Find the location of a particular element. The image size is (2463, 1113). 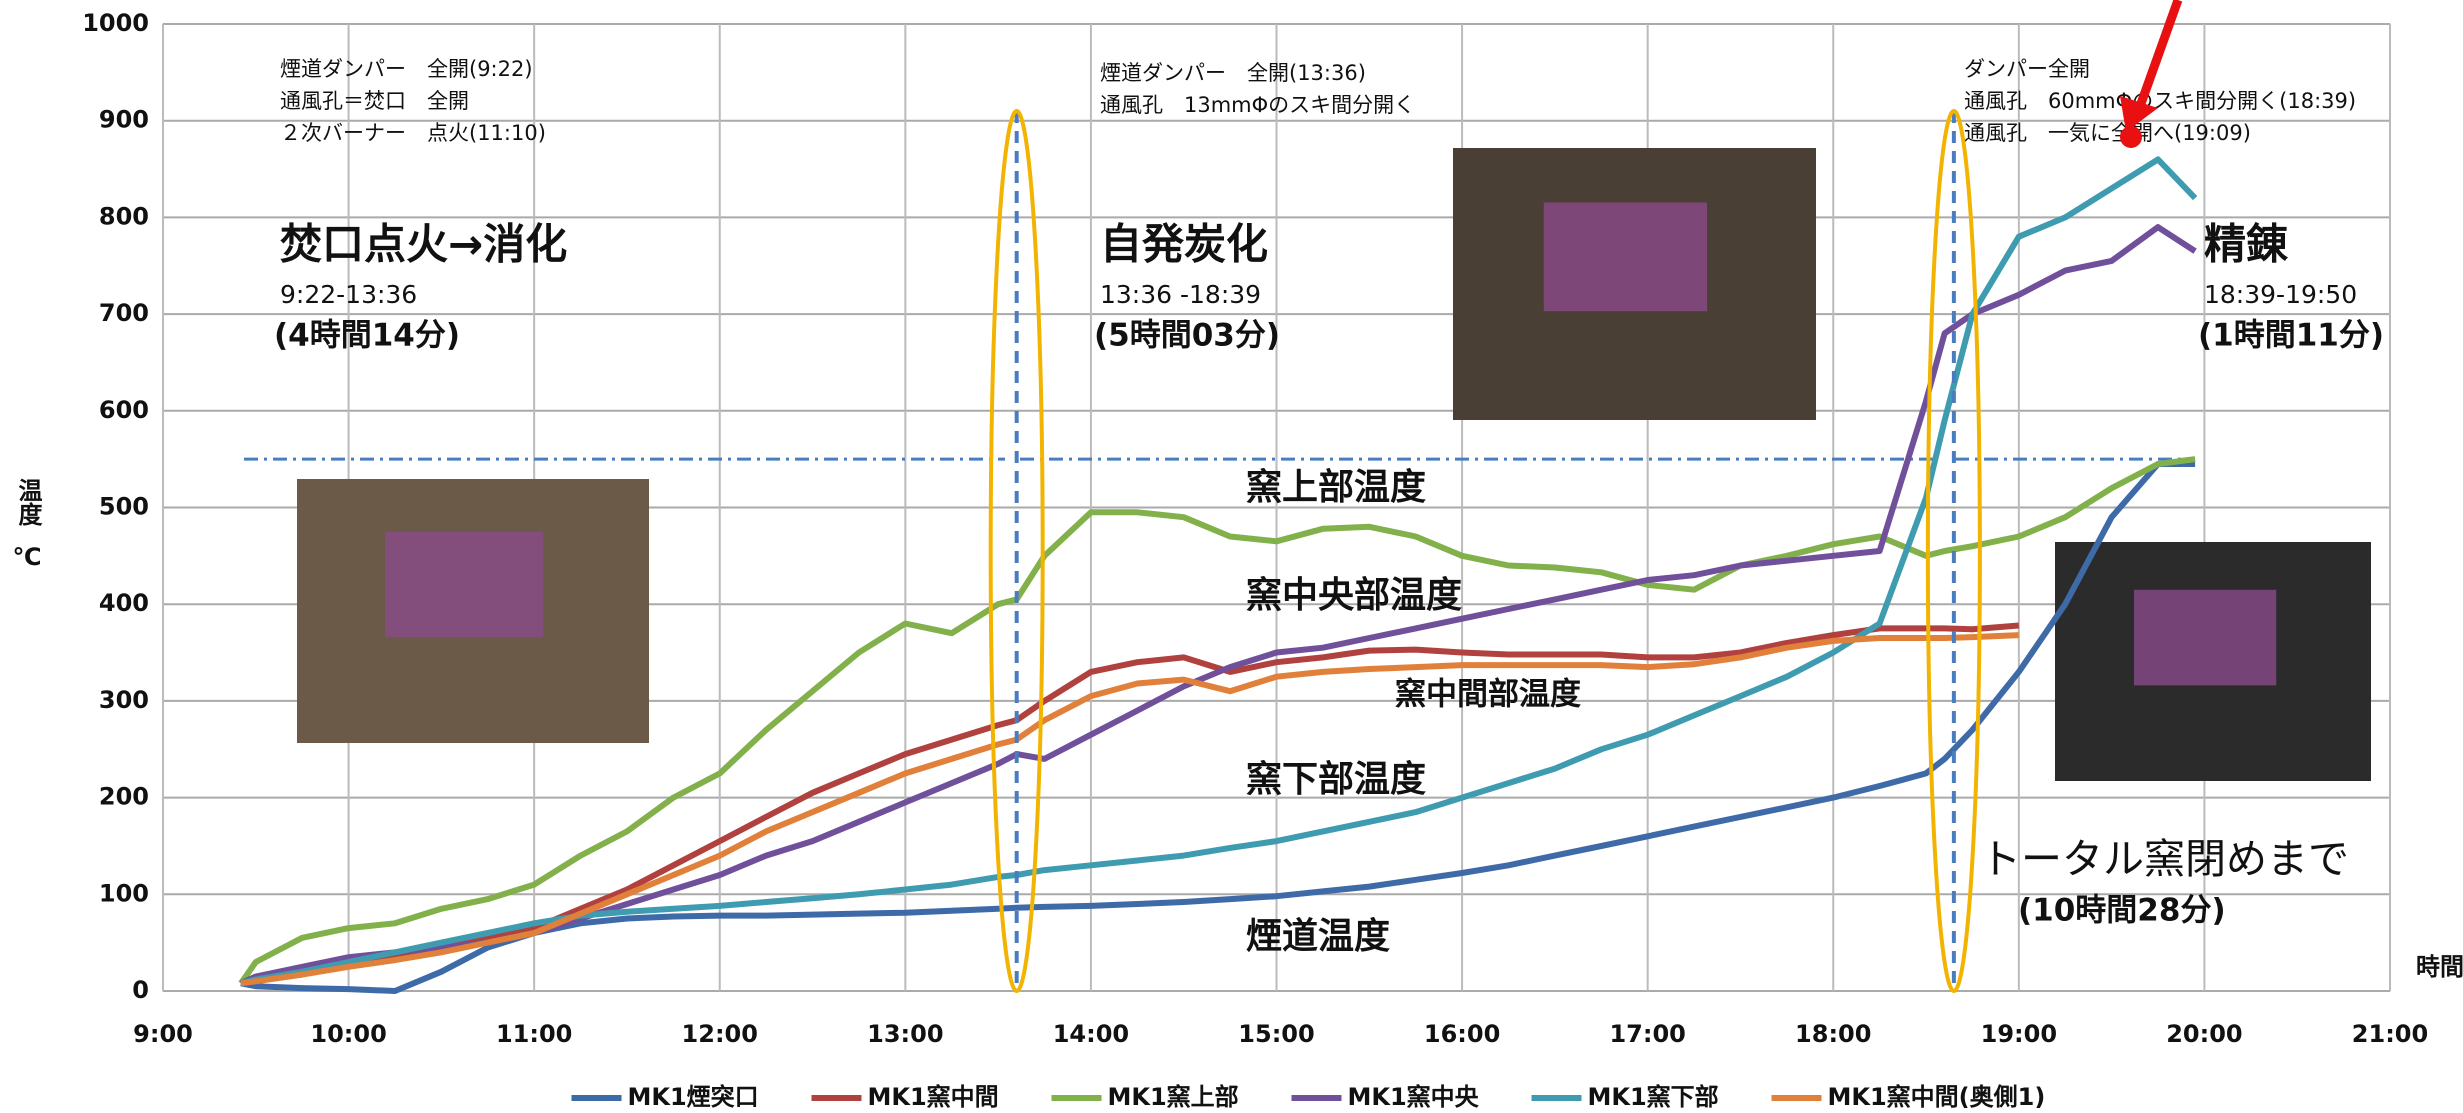

legend-label: MK1窯中間 is located at coordinates (933, 1097).